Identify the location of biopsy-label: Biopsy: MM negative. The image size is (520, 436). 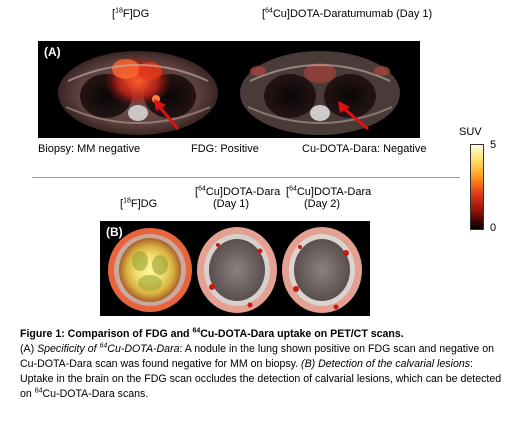
(89, 149).